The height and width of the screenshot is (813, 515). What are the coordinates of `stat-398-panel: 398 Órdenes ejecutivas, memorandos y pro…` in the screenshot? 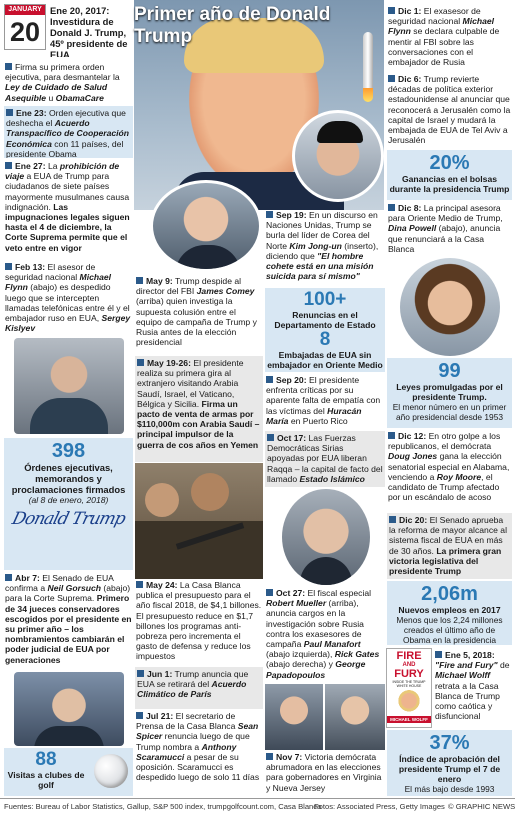 It's located at (68, 504).